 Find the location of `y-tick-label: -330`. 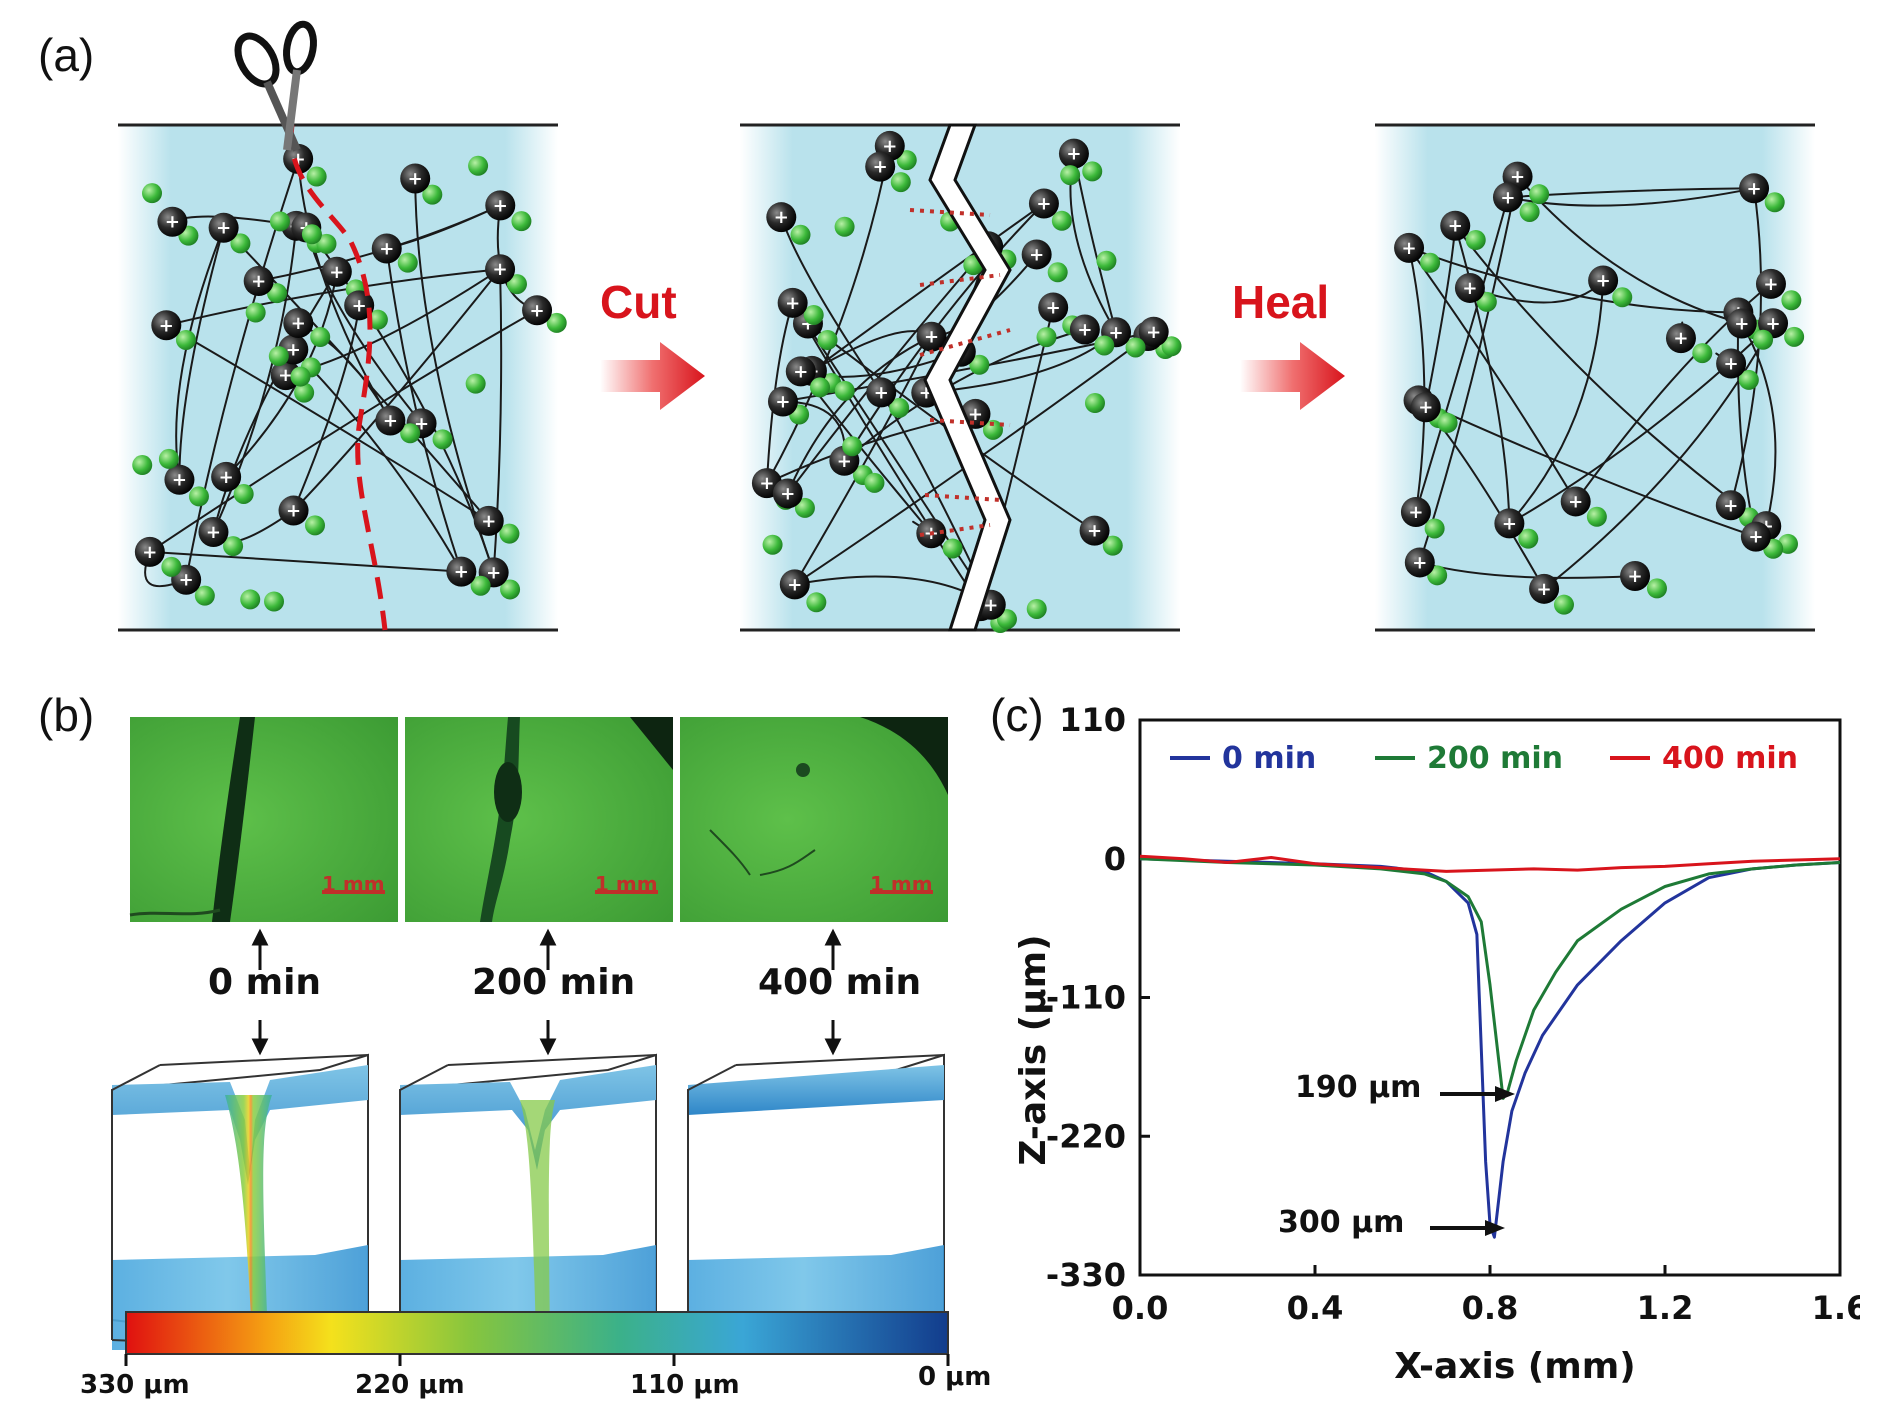

y-tick-label: -330 is located at coordinates (1086, 1275).